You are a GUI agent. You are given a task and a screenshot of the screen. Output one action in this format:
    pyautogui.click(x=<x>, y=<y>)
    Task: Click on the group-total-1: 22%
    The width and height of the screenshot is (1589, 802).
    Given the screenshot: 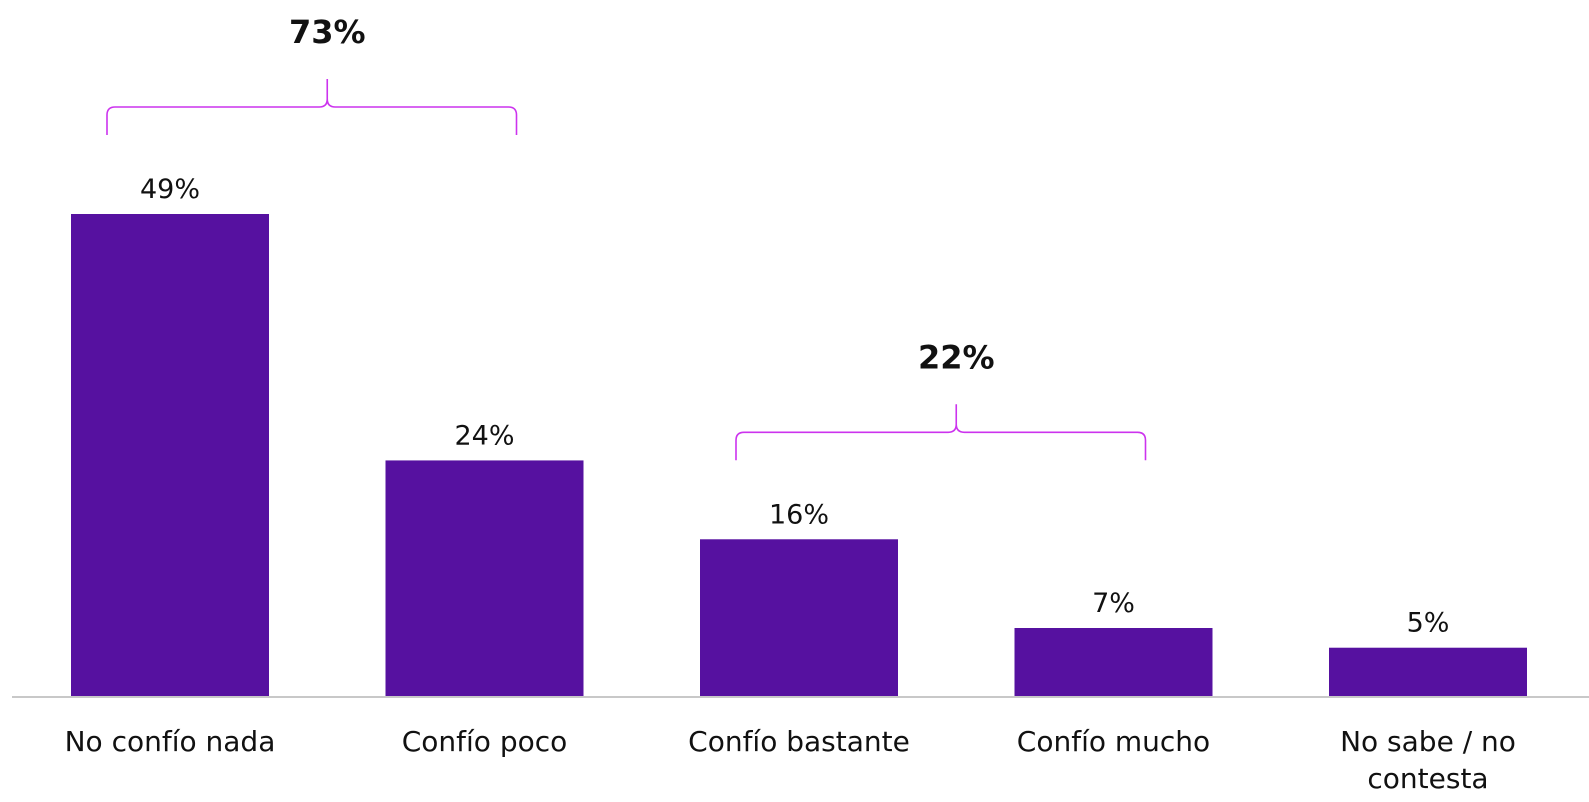 What is the action you would take?
    pyautogui.click(x=956, y=357)
    